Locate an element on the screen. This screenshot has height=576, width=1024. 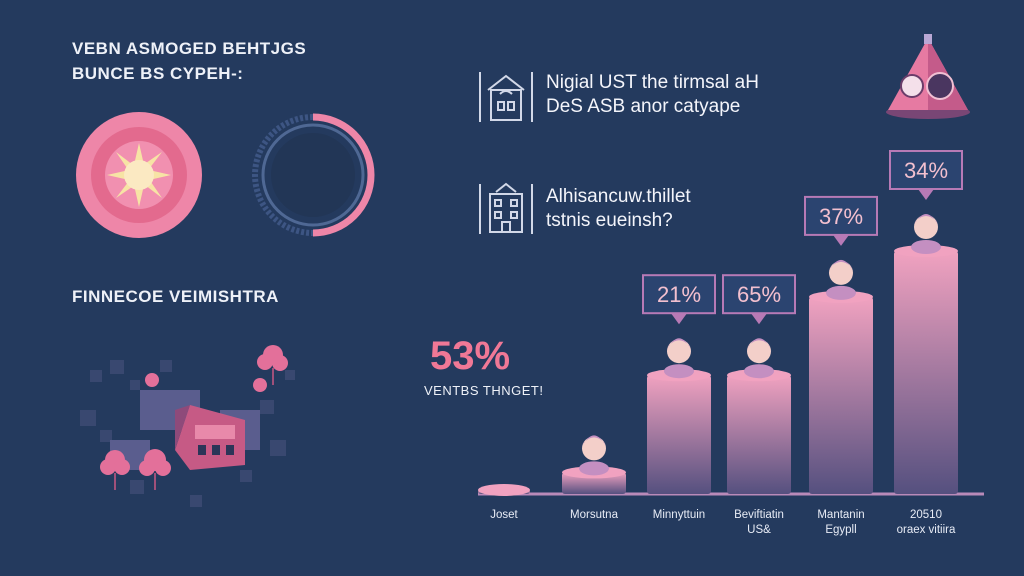
category-label: Morsutna is located at coordinates (594, 515).